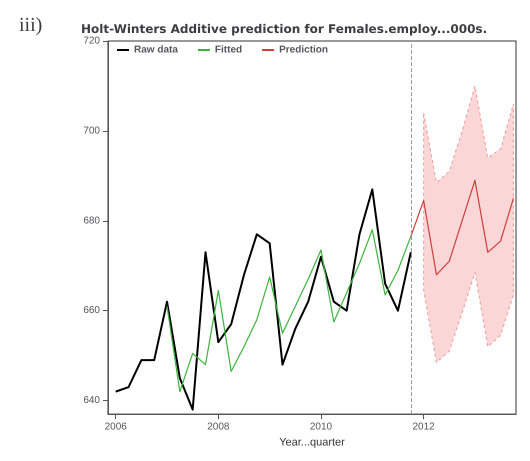 This screenshot has width=530, height=461. I want to click on x-tick-label: 2012, so click(424, 427).